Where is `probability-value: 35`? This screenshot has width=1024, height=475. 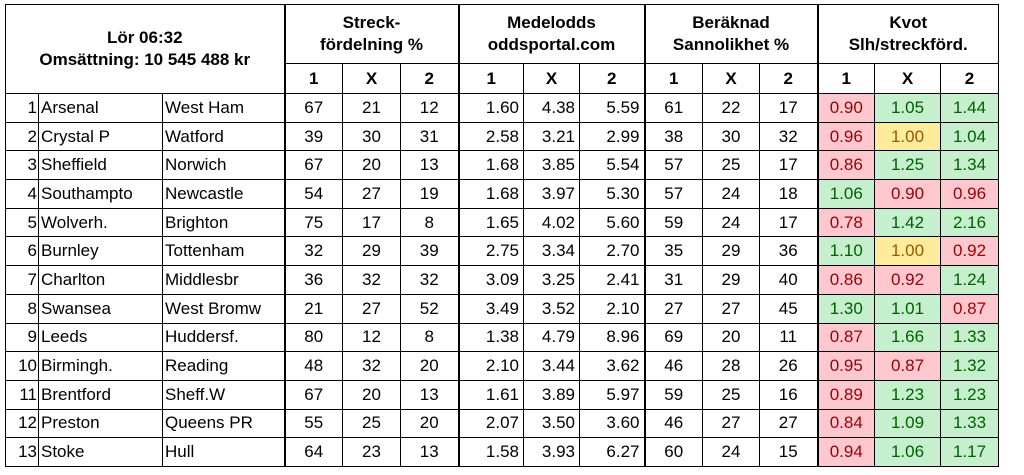 probability-value: 35 is located at coordinates (673, 251).